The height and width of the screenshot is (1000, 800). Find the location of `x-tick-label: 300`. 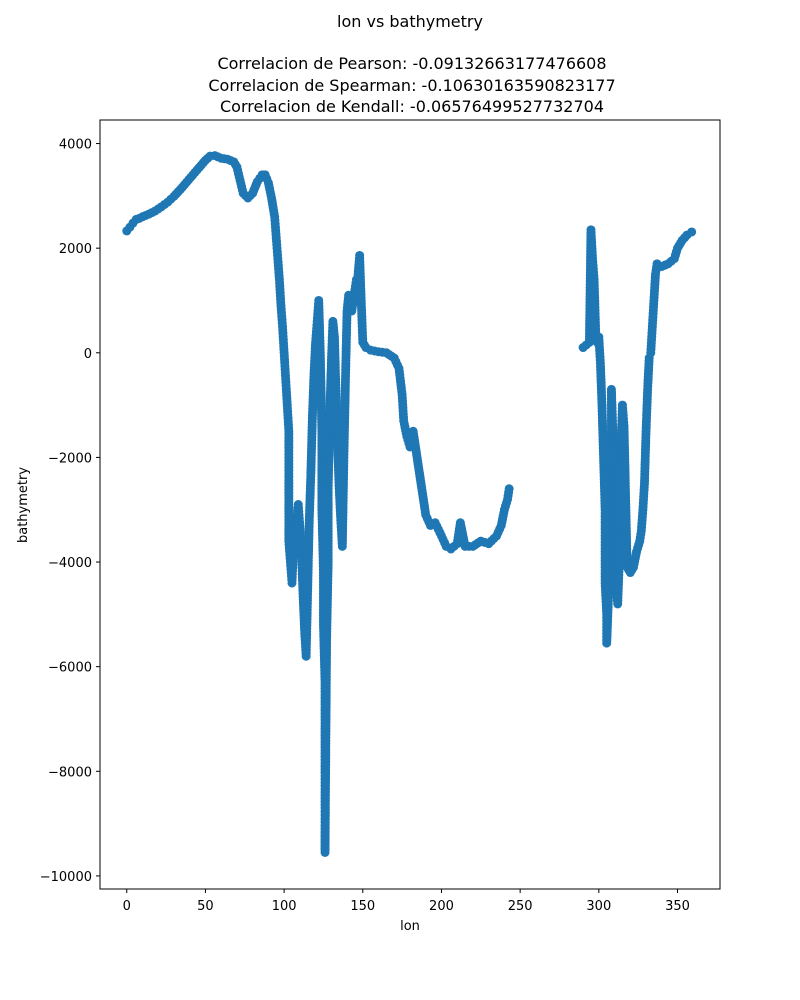

x-tick-label: 300 is located at coordinates (598, 906).